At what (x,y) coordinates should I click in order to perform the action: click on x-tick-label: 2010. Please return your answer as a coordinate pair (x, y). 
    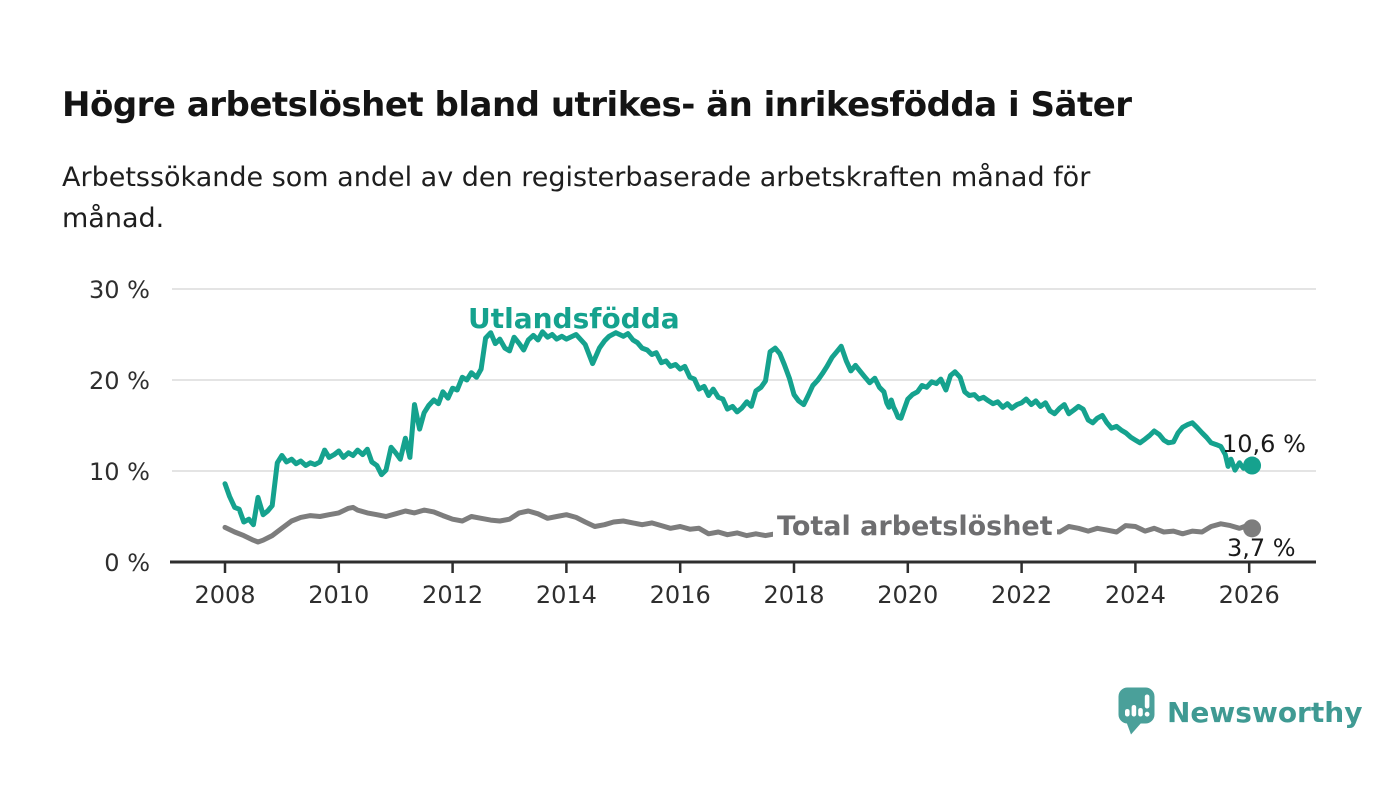
    Looking at the image, I should click on (338, 595).